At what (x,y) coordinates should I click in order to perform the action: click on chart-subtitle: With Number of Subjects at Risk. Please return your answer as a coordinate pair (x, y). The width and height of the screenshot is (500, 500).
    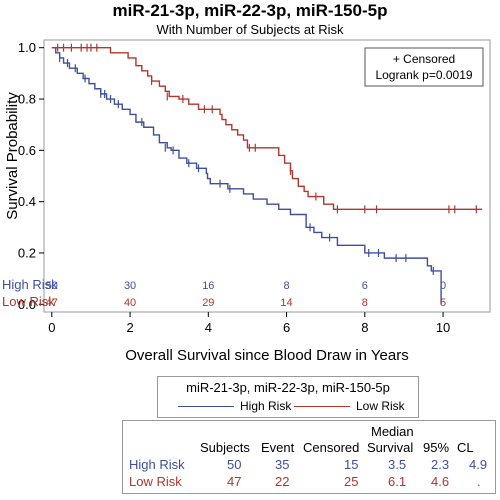
    Looking at the image, I should click on (250, 29).